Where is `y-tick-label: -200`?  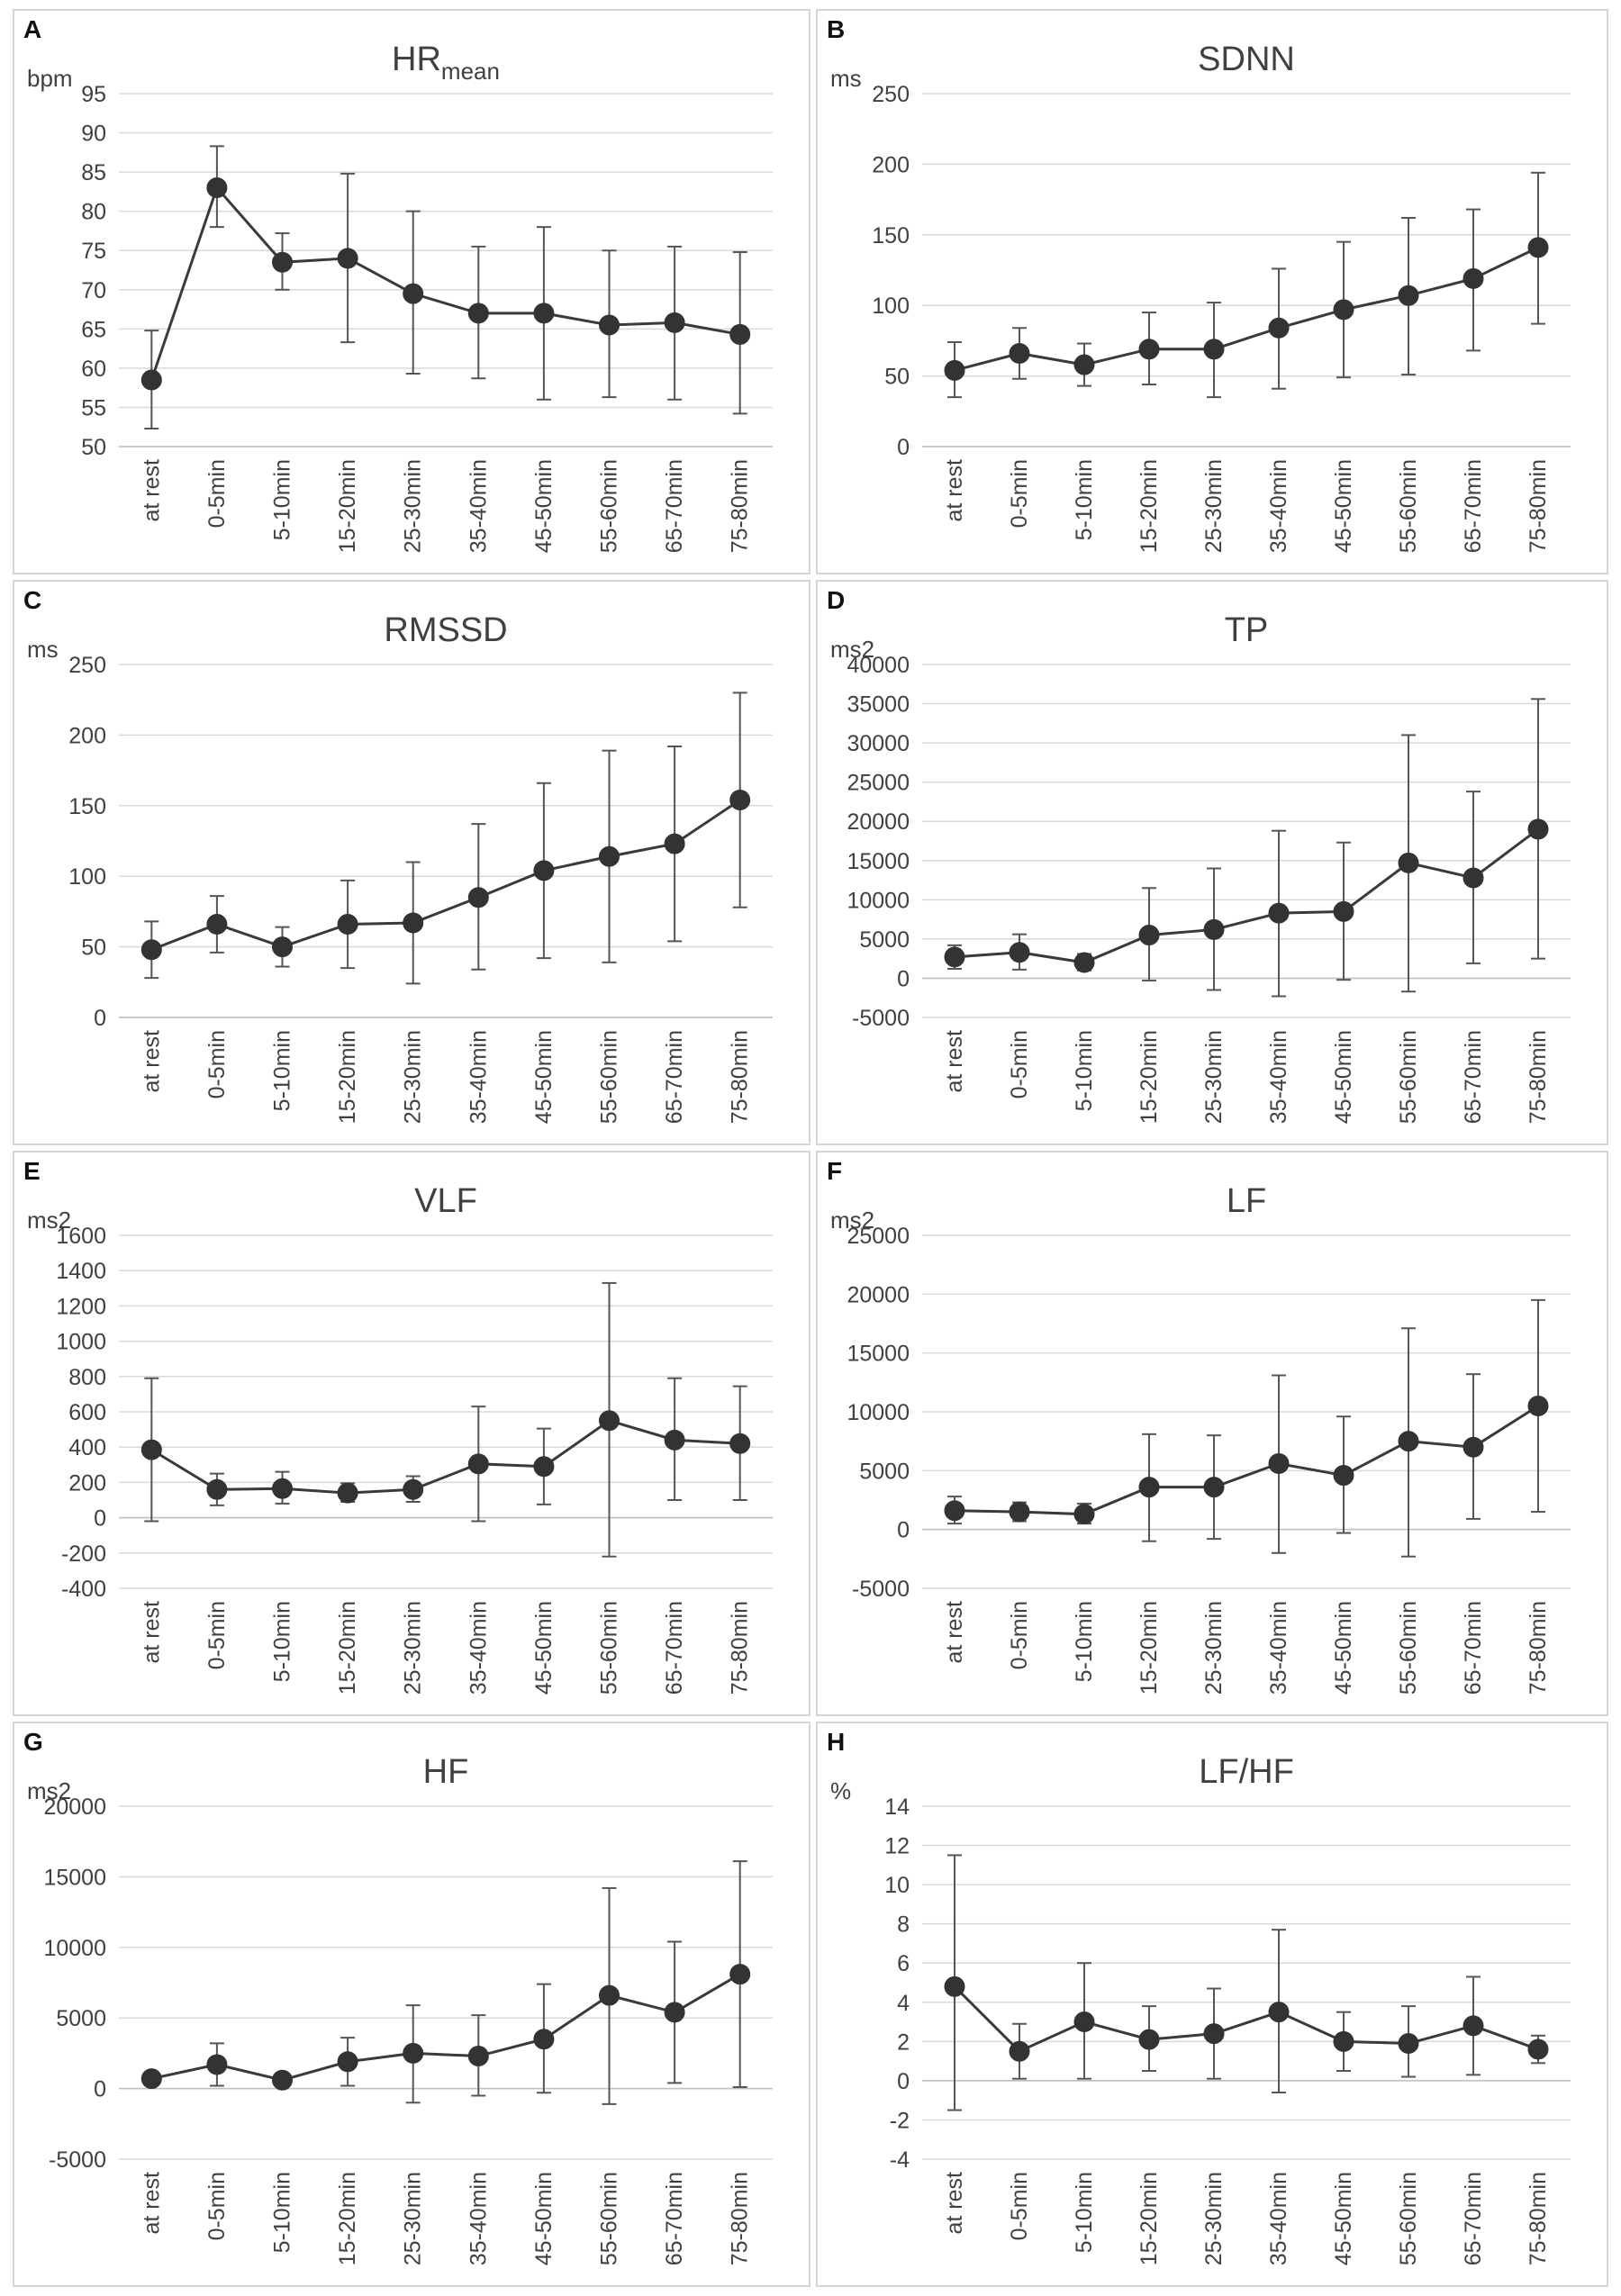
y-tick-label: -200 is located at coordinates (83, 1554).